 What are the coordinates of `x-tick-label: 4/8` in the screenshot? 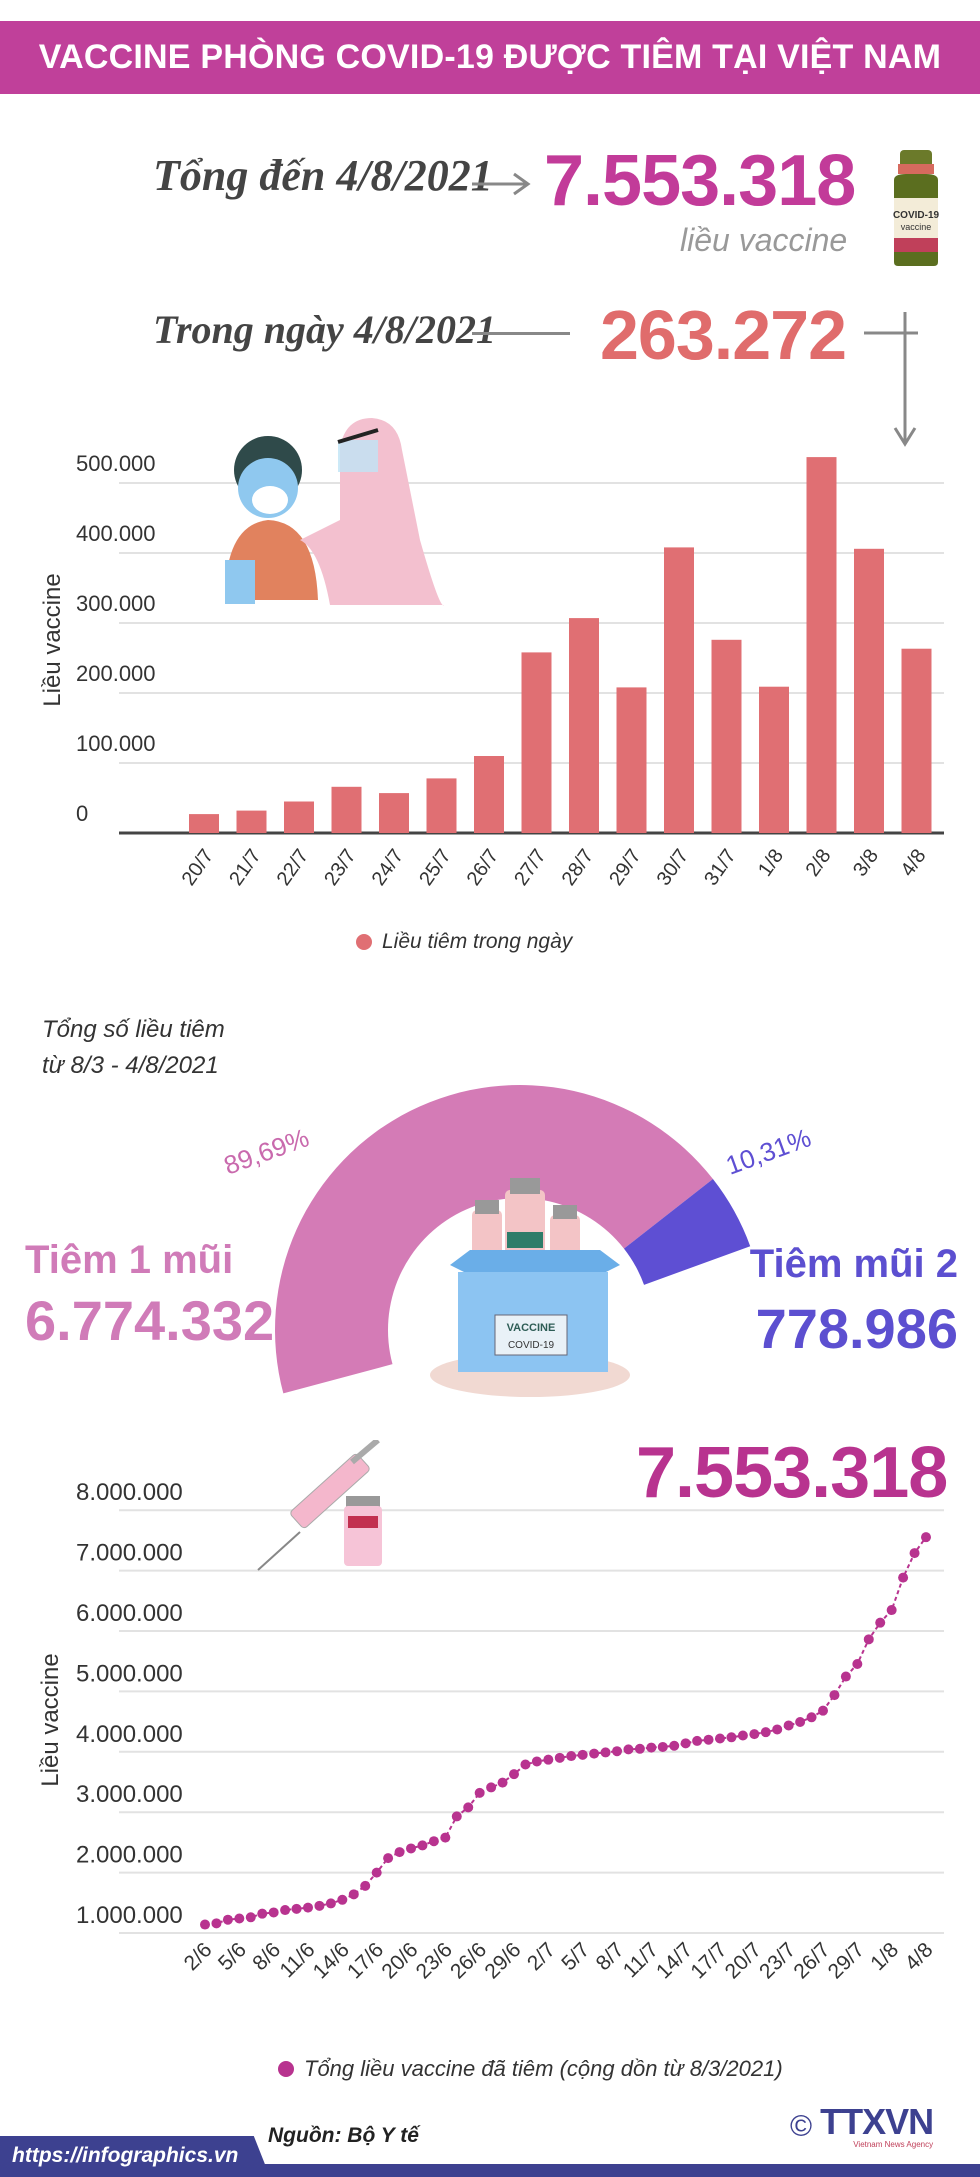 It's located at (919, 1956).